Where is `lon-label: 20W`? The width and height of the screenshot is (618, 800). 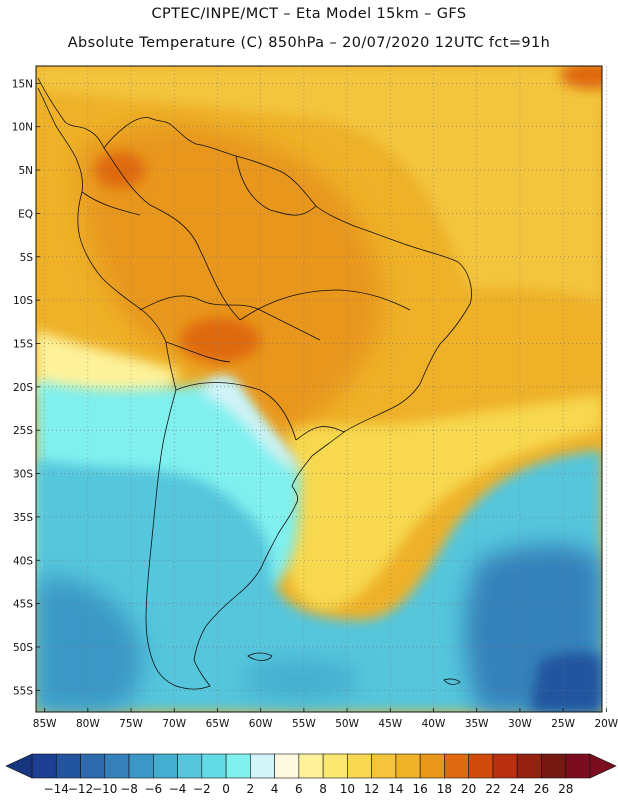 lon-label: 20W is located at coordinates (606, 724).